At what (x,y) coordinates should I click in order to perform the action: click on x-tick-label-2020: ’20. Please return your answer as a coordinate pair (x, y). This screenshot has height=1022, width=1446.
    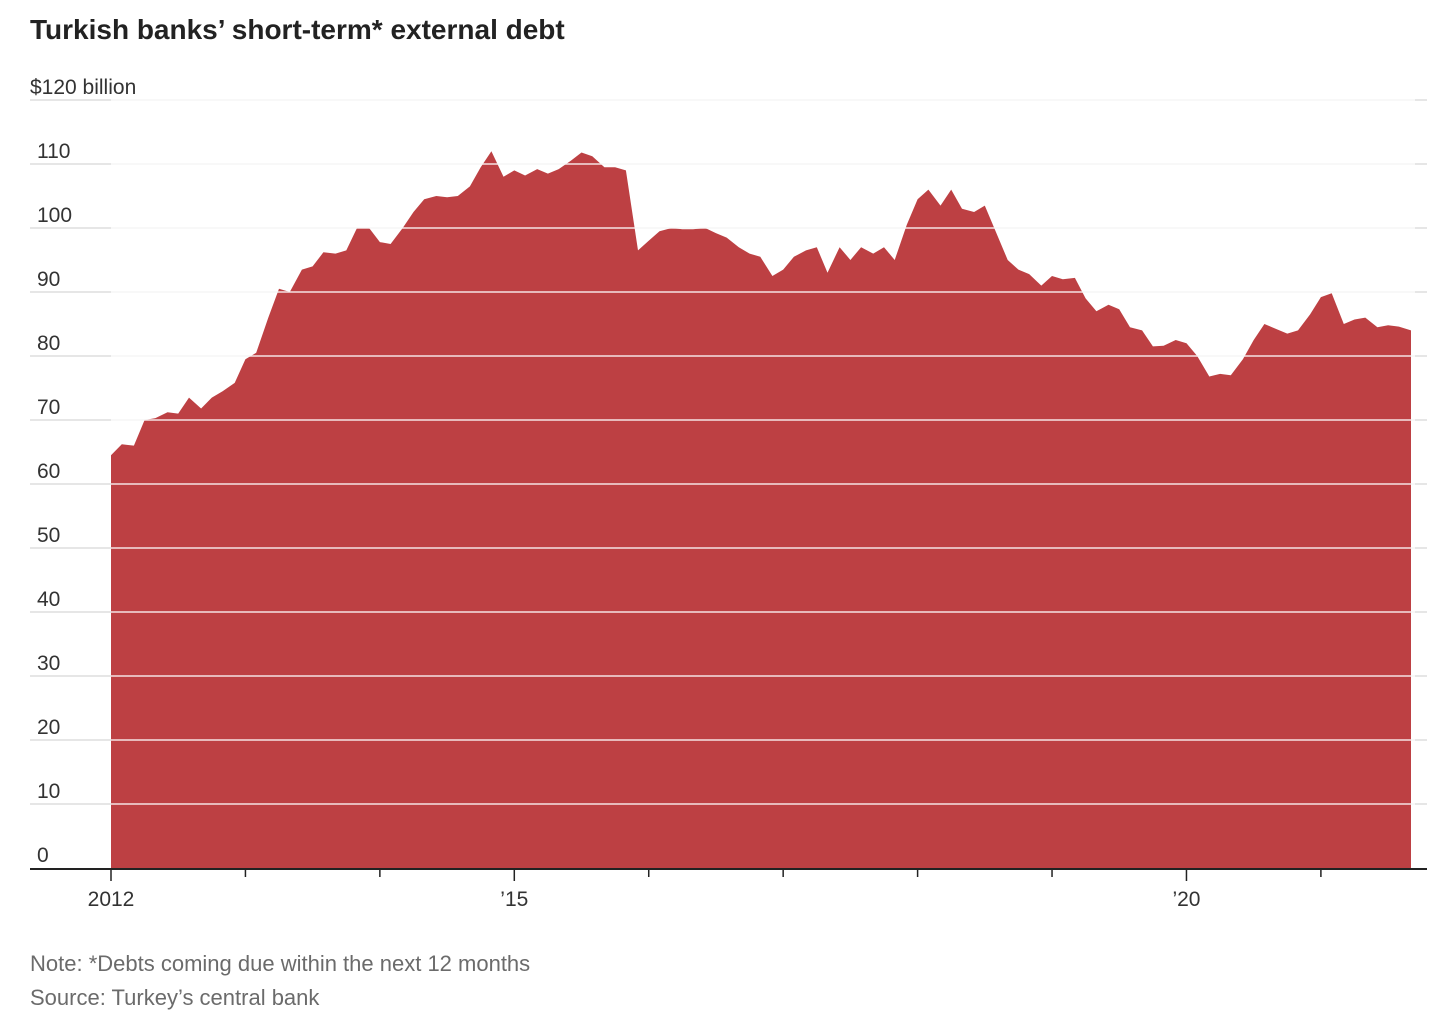
    Looking at the image, I should click on (1186, 899).